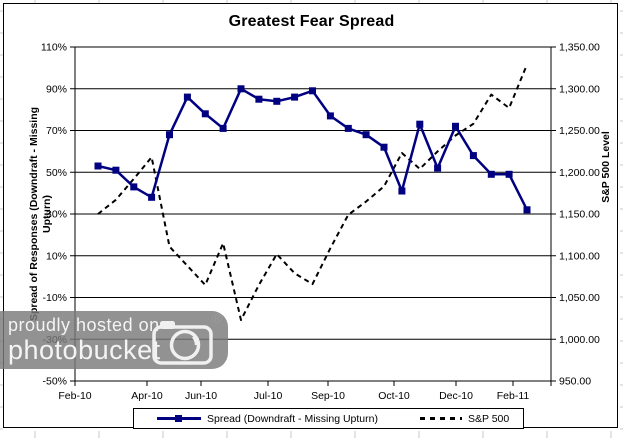  Describe the element at coordinates (579, 173) in the screenshot. I see `y-right-tick-label: 1,200.00` at that location.